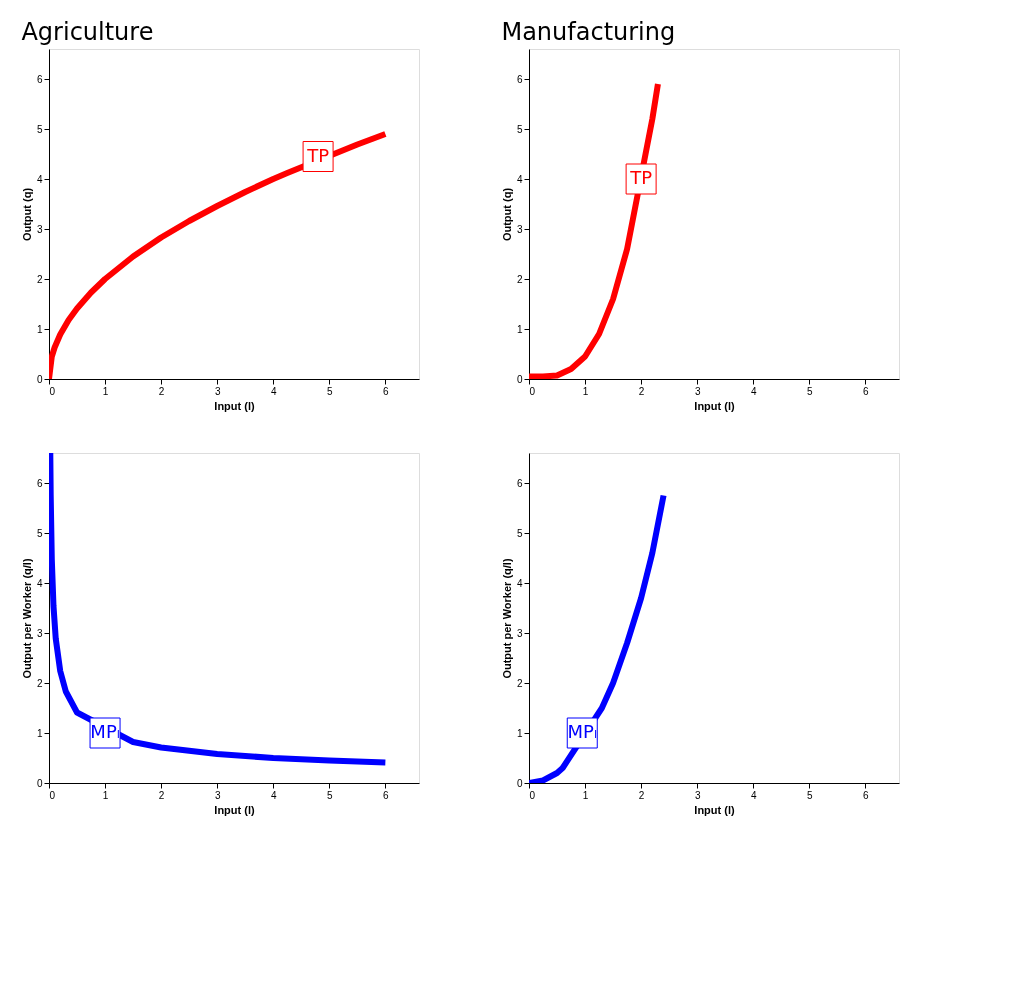 The height and width of the screenshot is (1007, 1030). Describe the element at coordinates (588, 32) in the screenshot. I see `chart-title: Manufacturing` at that location.